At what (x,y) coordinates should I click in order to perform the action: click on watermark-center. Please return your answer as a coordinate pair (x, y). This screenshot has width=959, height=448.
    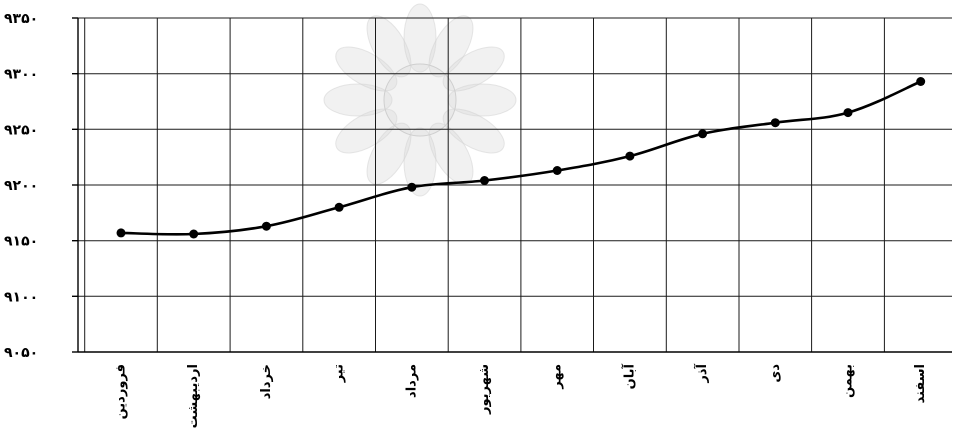
    Looking at the image, I should click on (420, 100).